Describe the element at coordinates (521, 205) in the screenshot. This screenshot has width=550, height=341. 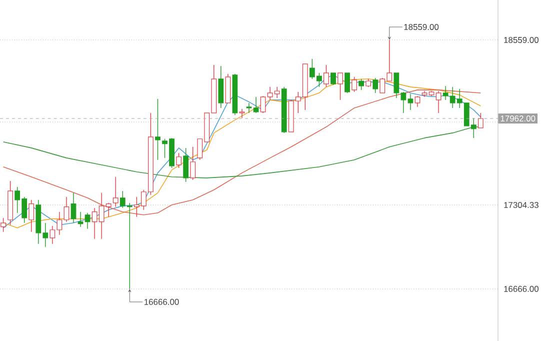
I see `y-tick-label: 17304.33` at that location.